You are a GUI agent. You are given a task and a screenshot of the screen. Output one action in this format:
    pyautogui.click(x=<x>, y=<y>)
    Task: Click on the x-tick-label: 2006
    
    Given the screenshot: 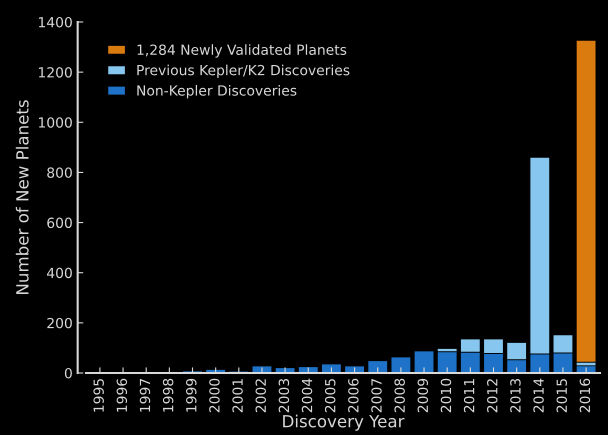 What is the action you would take?
    pyautogui.click(x=353, y=395)
    